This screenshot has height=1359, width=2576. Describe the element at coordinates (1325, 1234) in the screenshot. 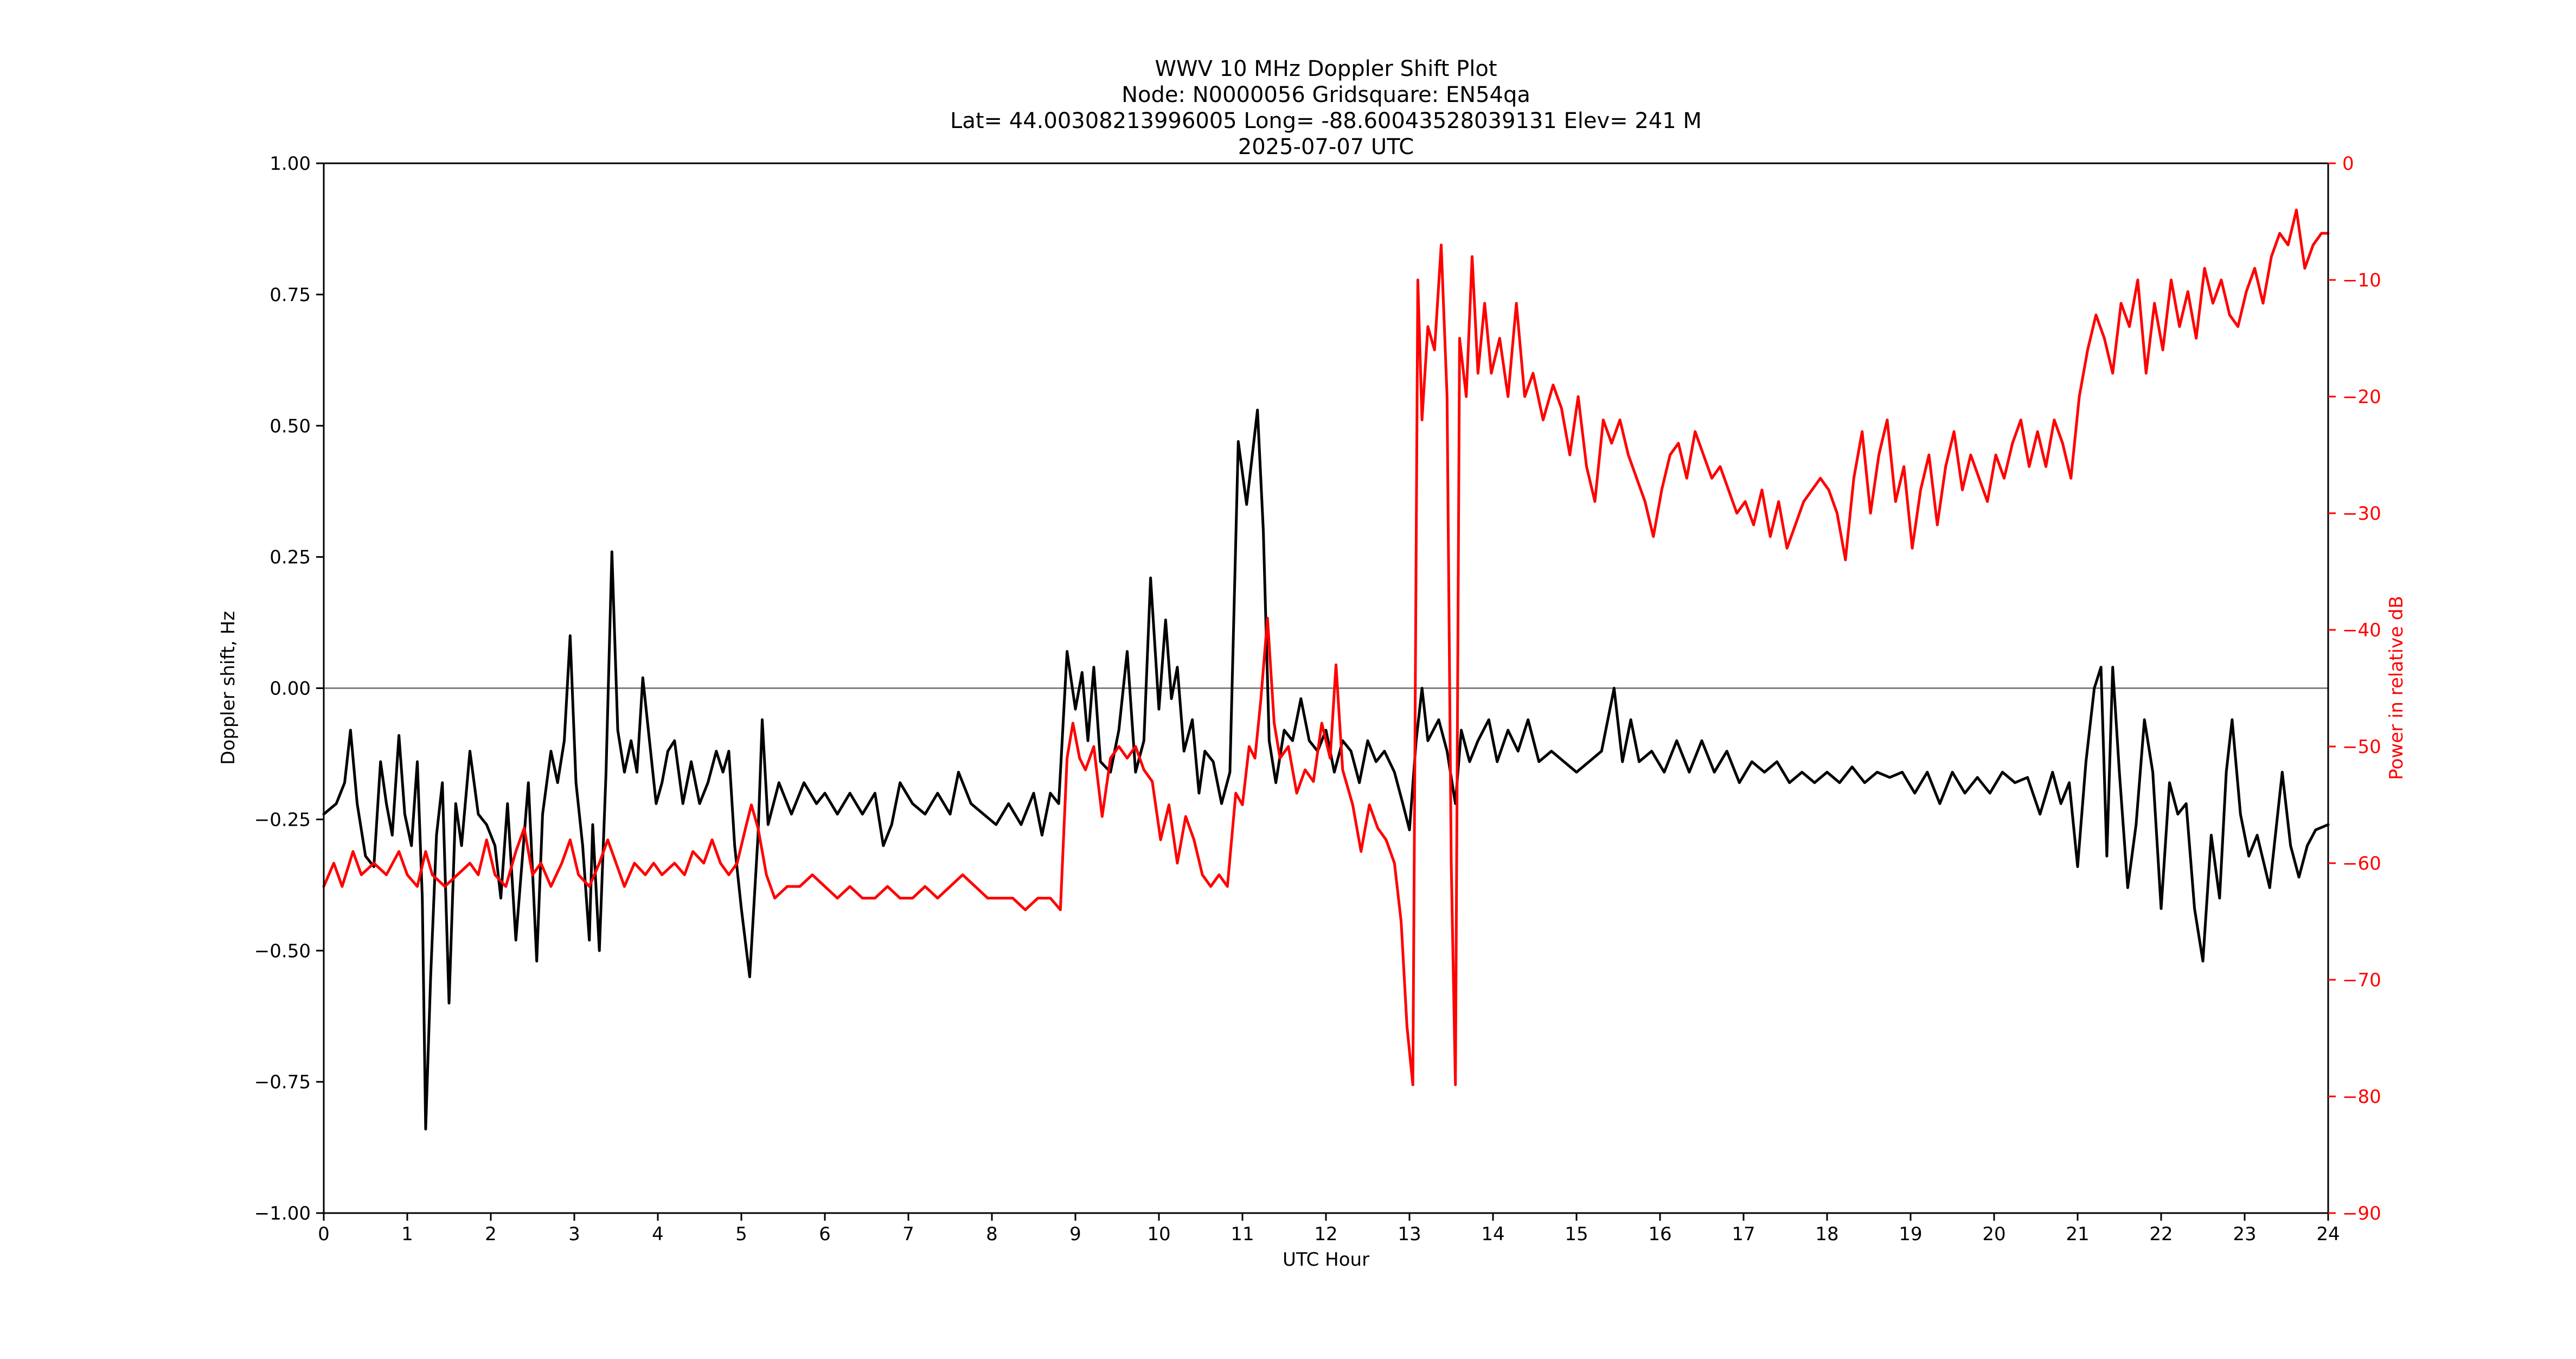

I see `x-tick-label: 12` at that location.